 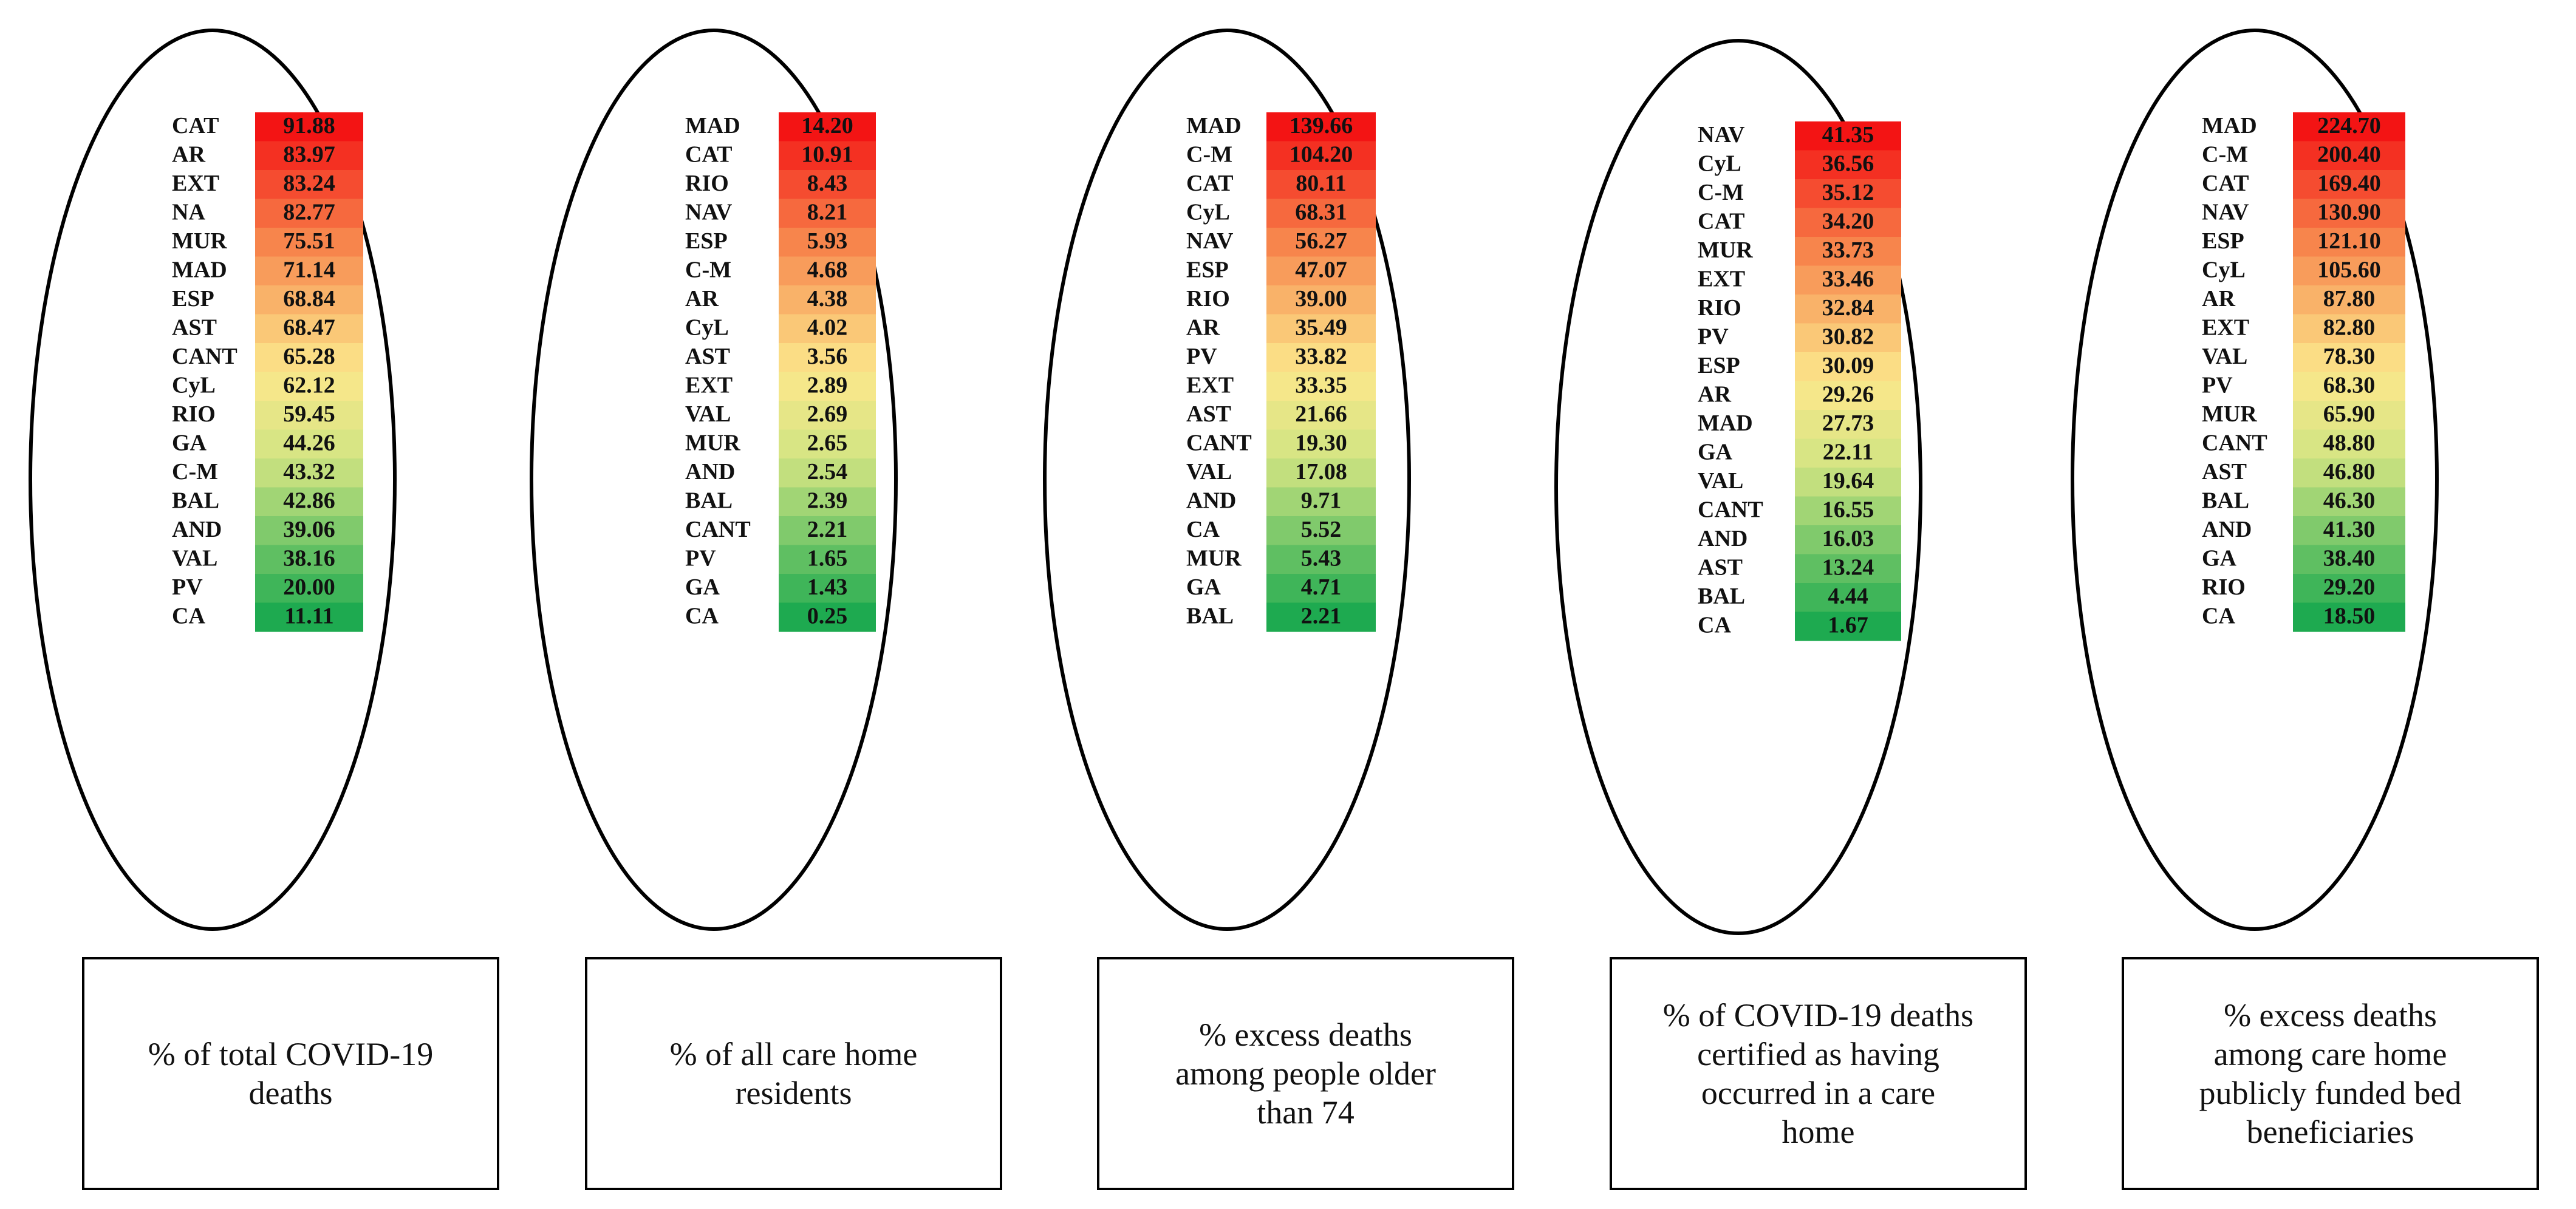 I want to click on value-label: 68.84, so click(x=309, y=299).